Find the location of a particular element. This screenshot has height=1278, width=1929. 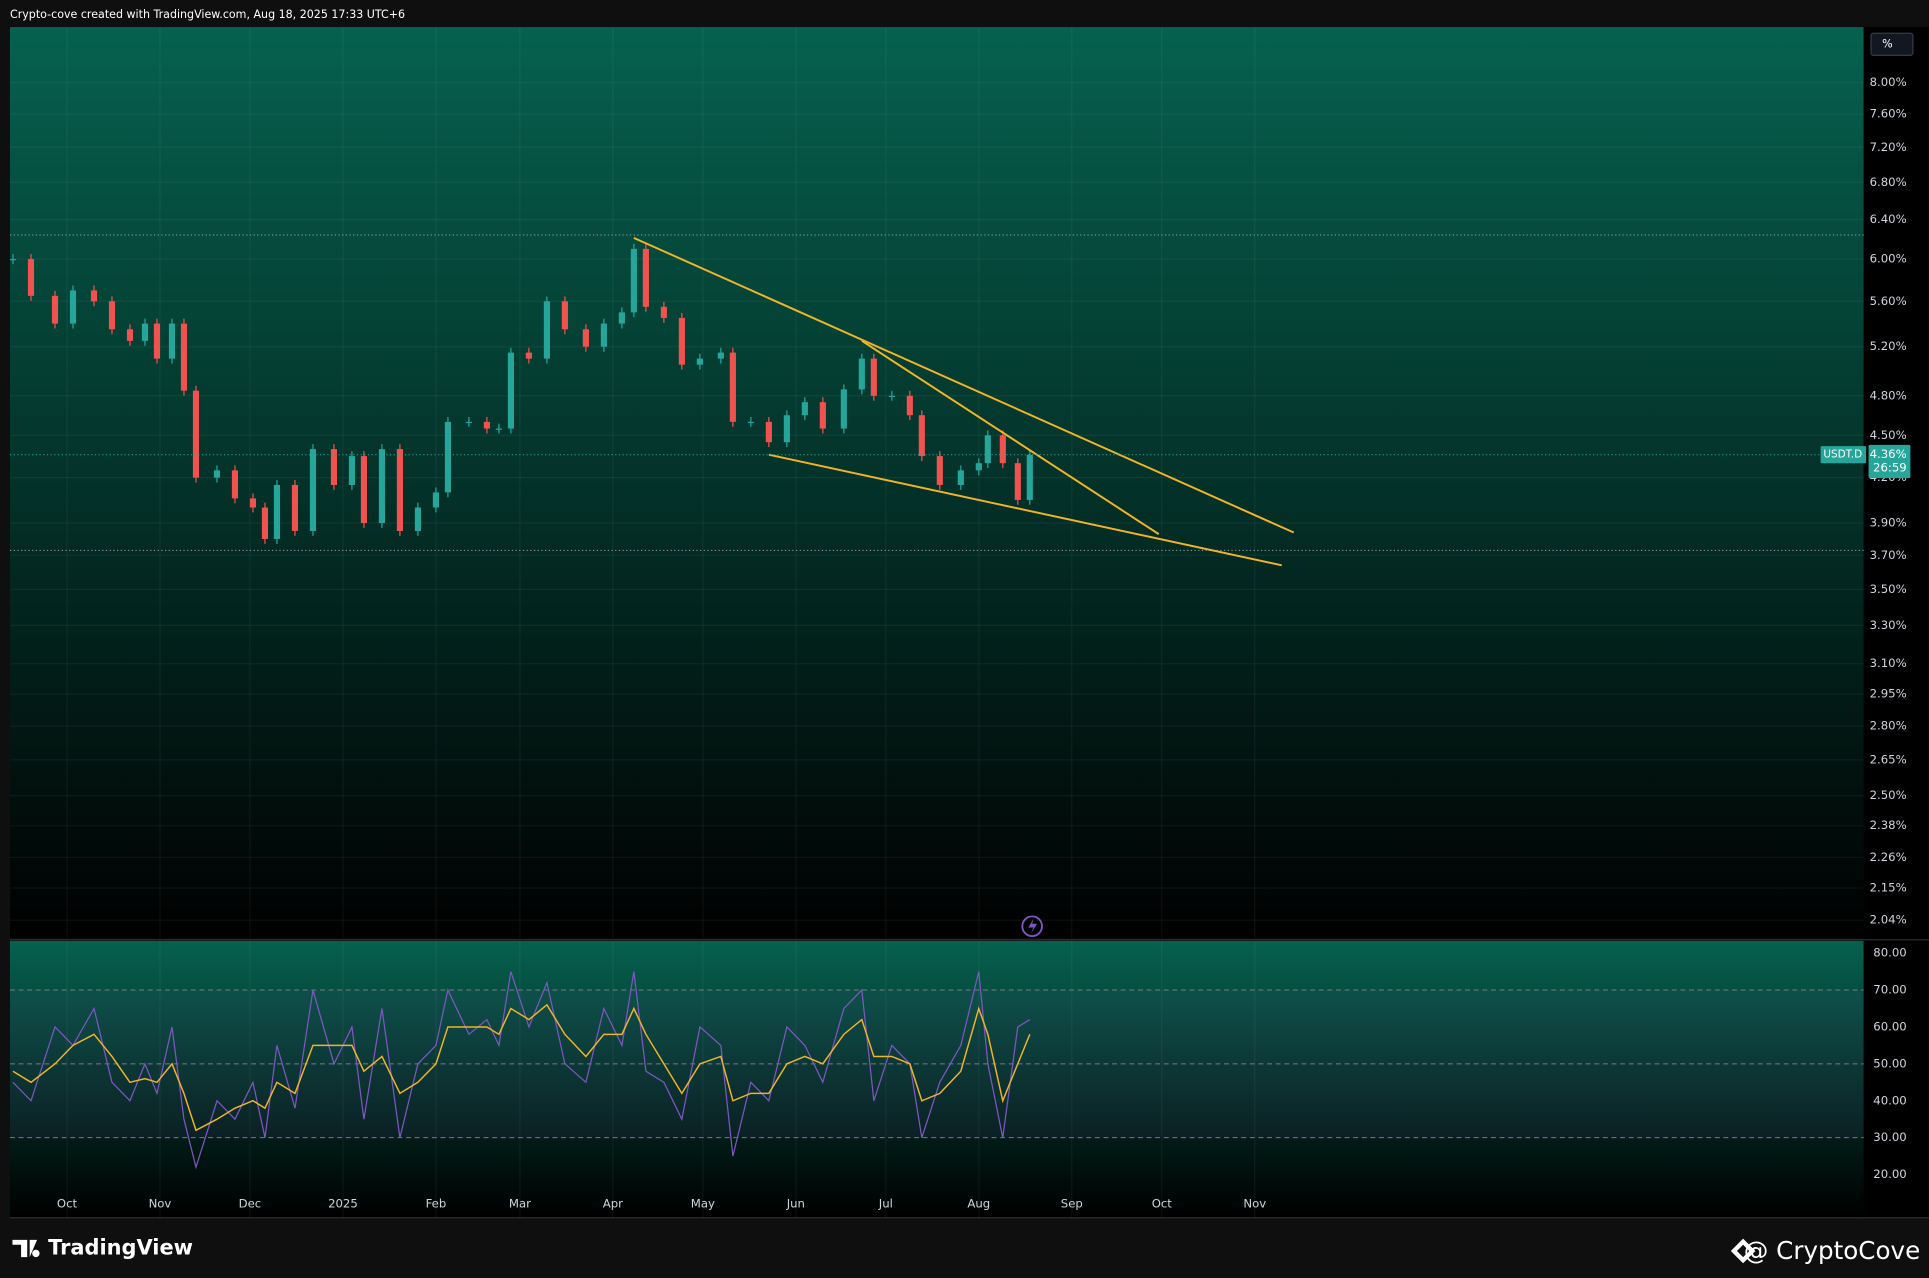

y-tick-label: 3.30% is located at coordinates (1888, 625).